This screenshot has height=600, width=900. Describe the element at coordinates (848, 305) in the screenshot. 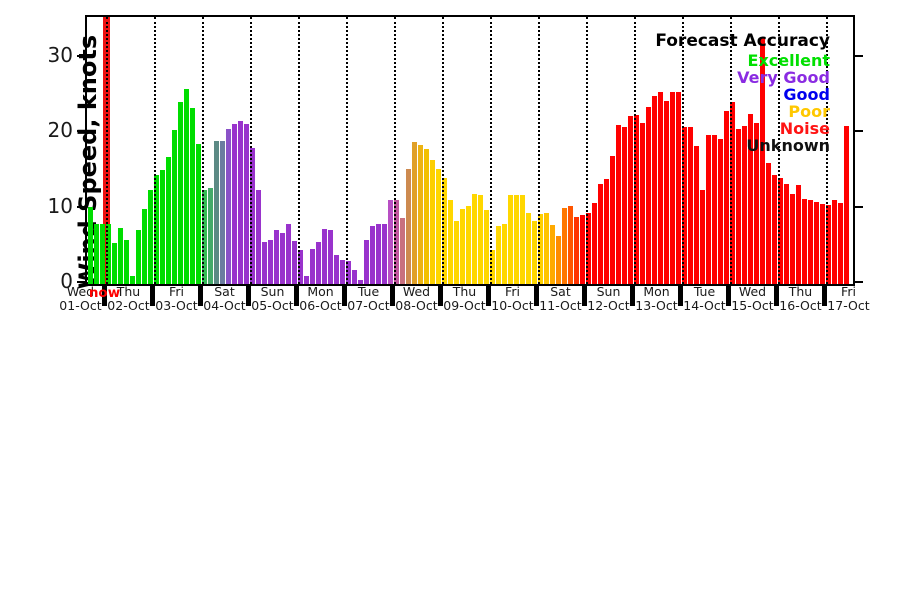

I see `day-date: 17-Oct` at that location.